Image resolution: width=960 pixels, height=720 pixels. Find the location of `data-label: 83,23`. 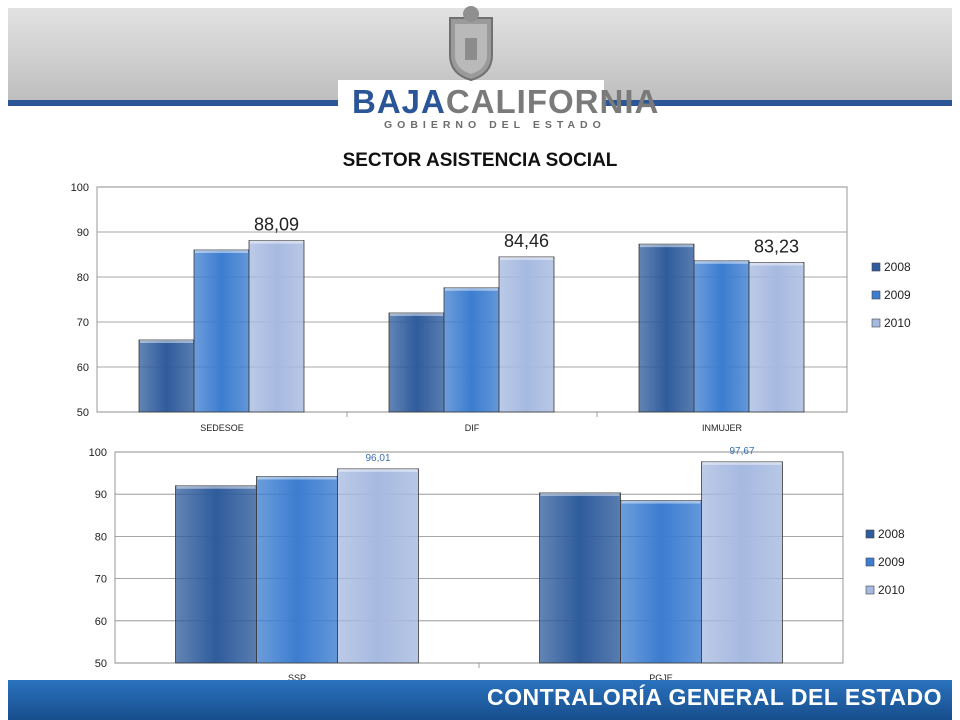

data-label: 83,23 is located at coordinates (776, 246).